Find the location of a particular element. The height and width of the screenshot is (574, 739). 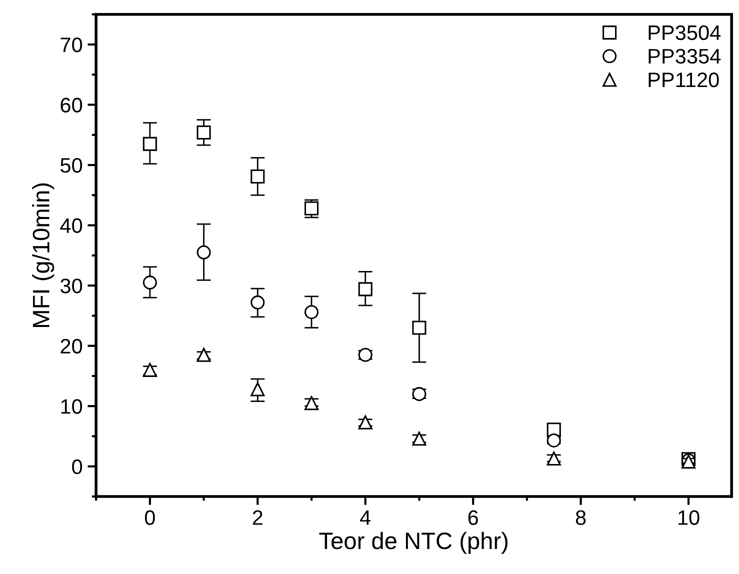

y-tick-label: 50 is located at coordinates (71, 165).